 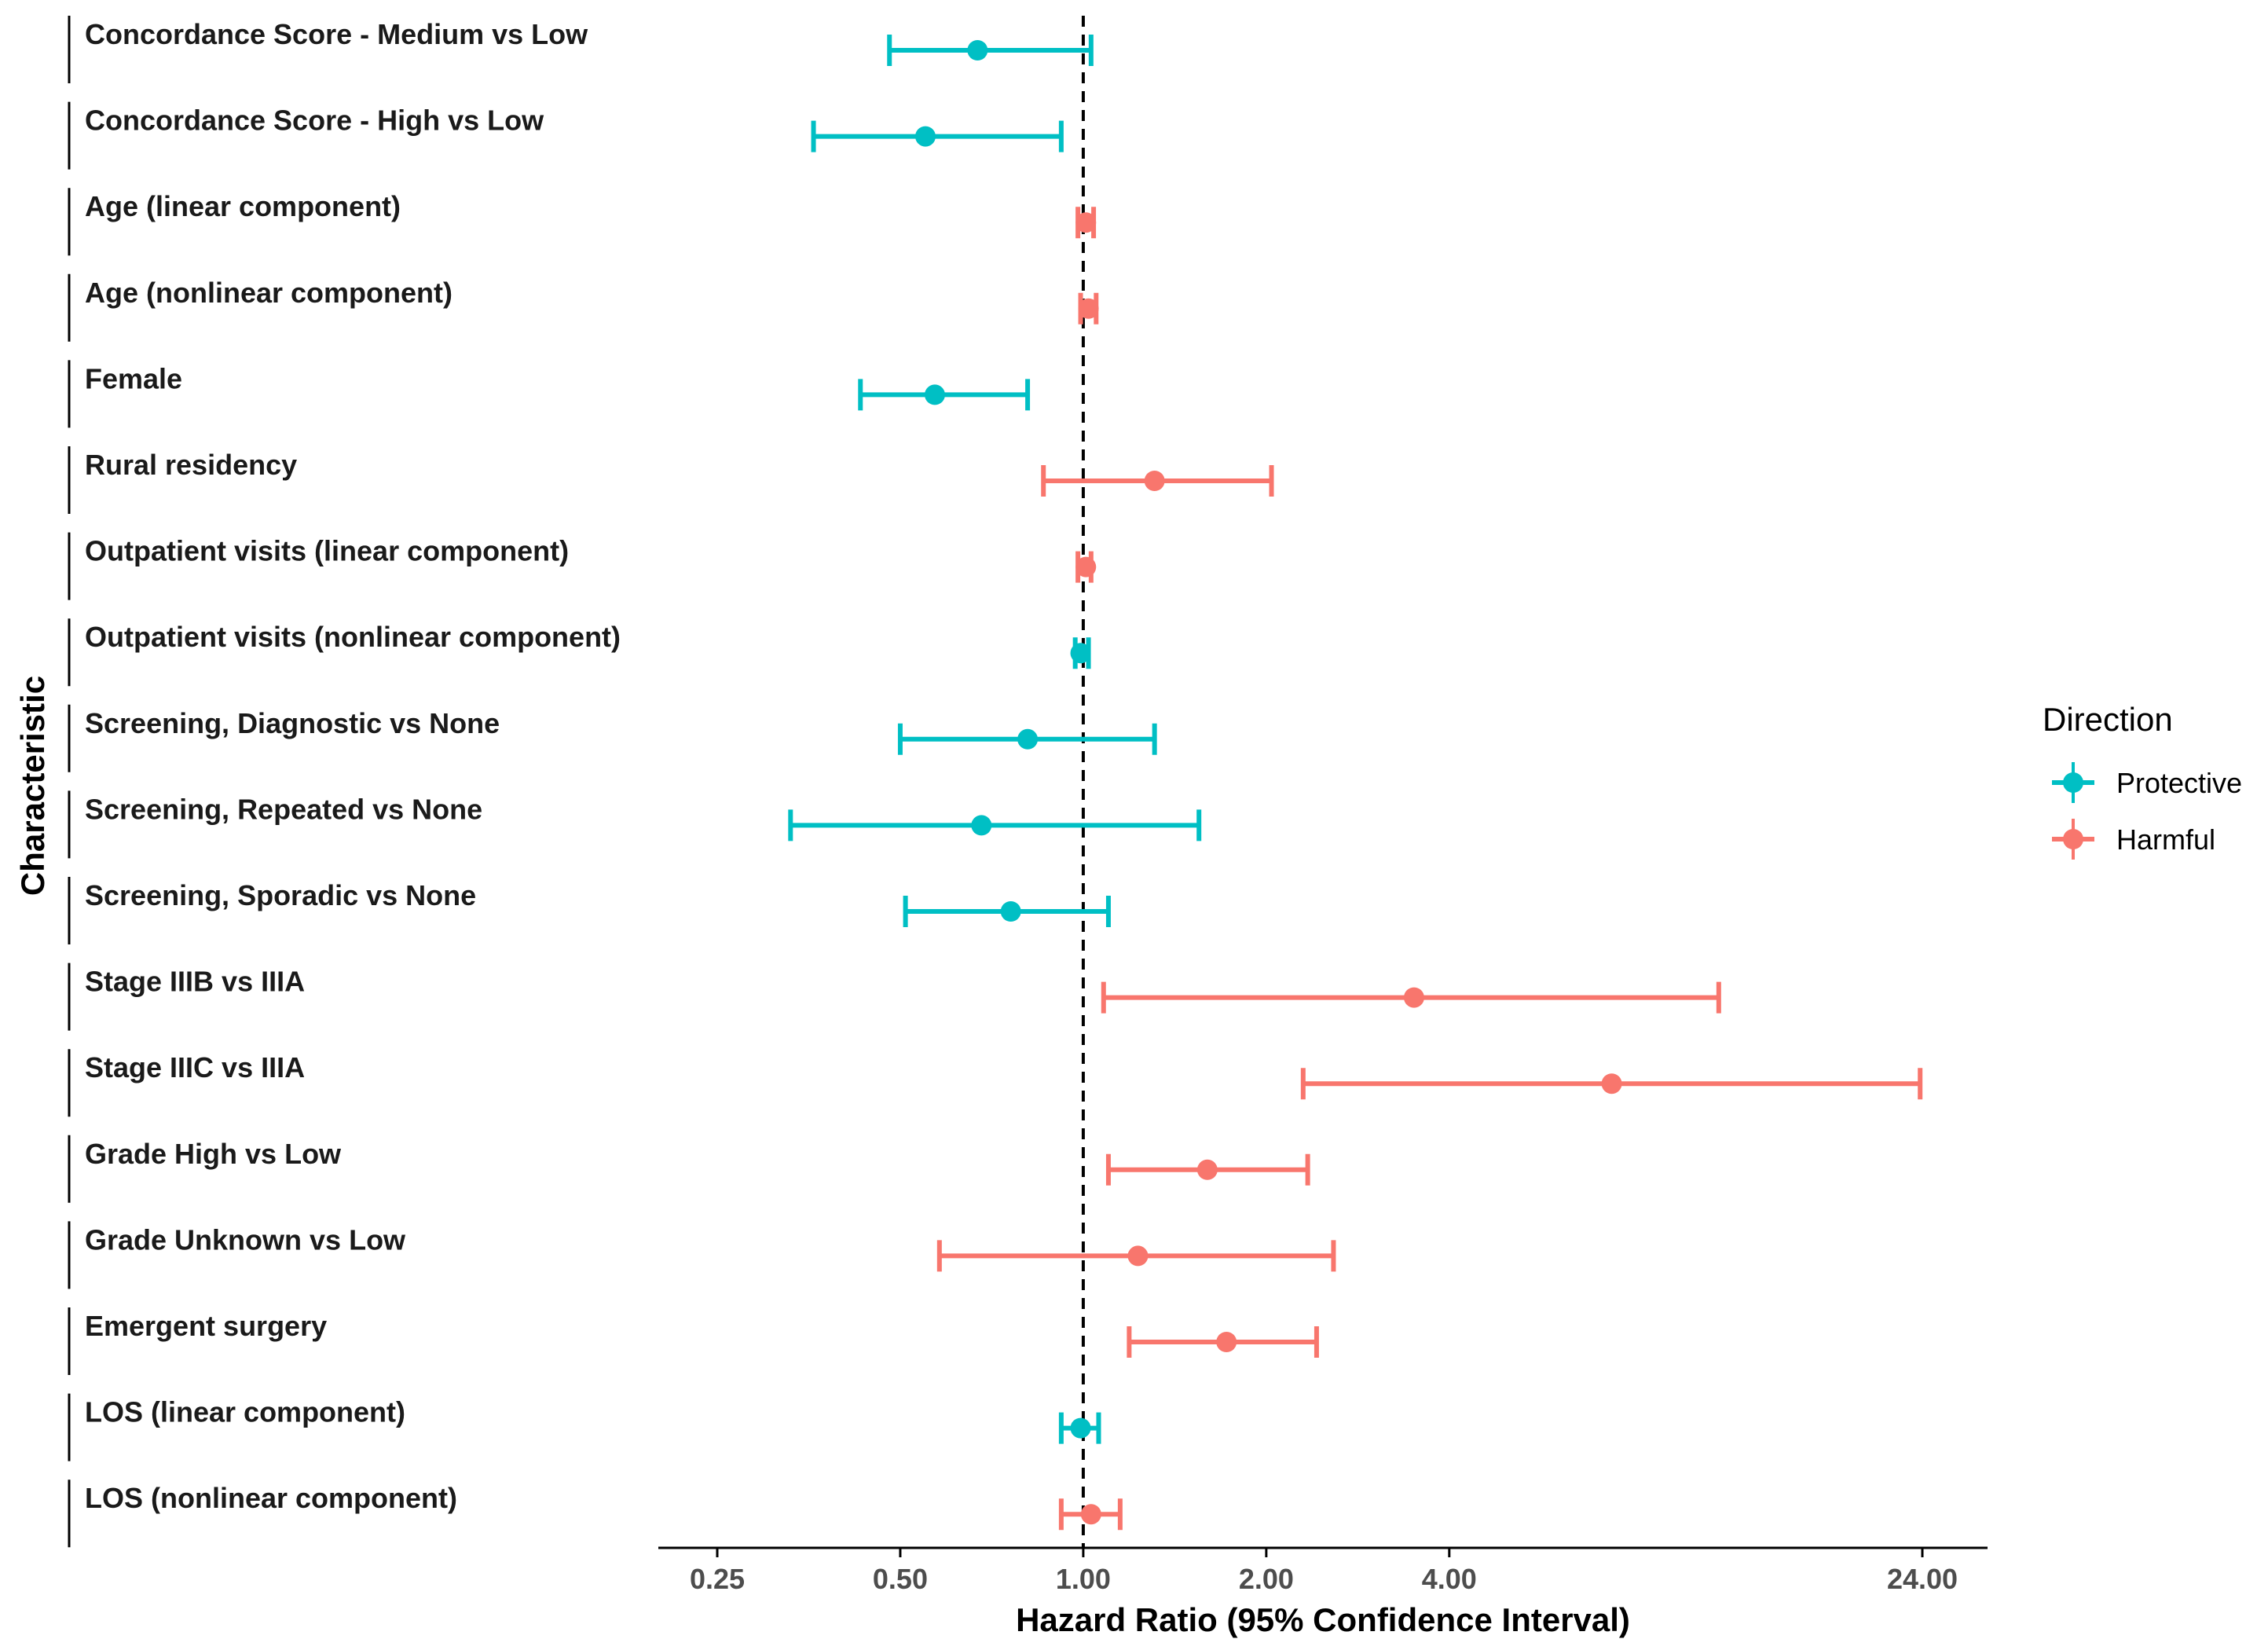 What do you see at coordinates (283, 809) in the screenshot?
I see `row-label: Screening, Repeated vs None` at bounding box center [283, 809].